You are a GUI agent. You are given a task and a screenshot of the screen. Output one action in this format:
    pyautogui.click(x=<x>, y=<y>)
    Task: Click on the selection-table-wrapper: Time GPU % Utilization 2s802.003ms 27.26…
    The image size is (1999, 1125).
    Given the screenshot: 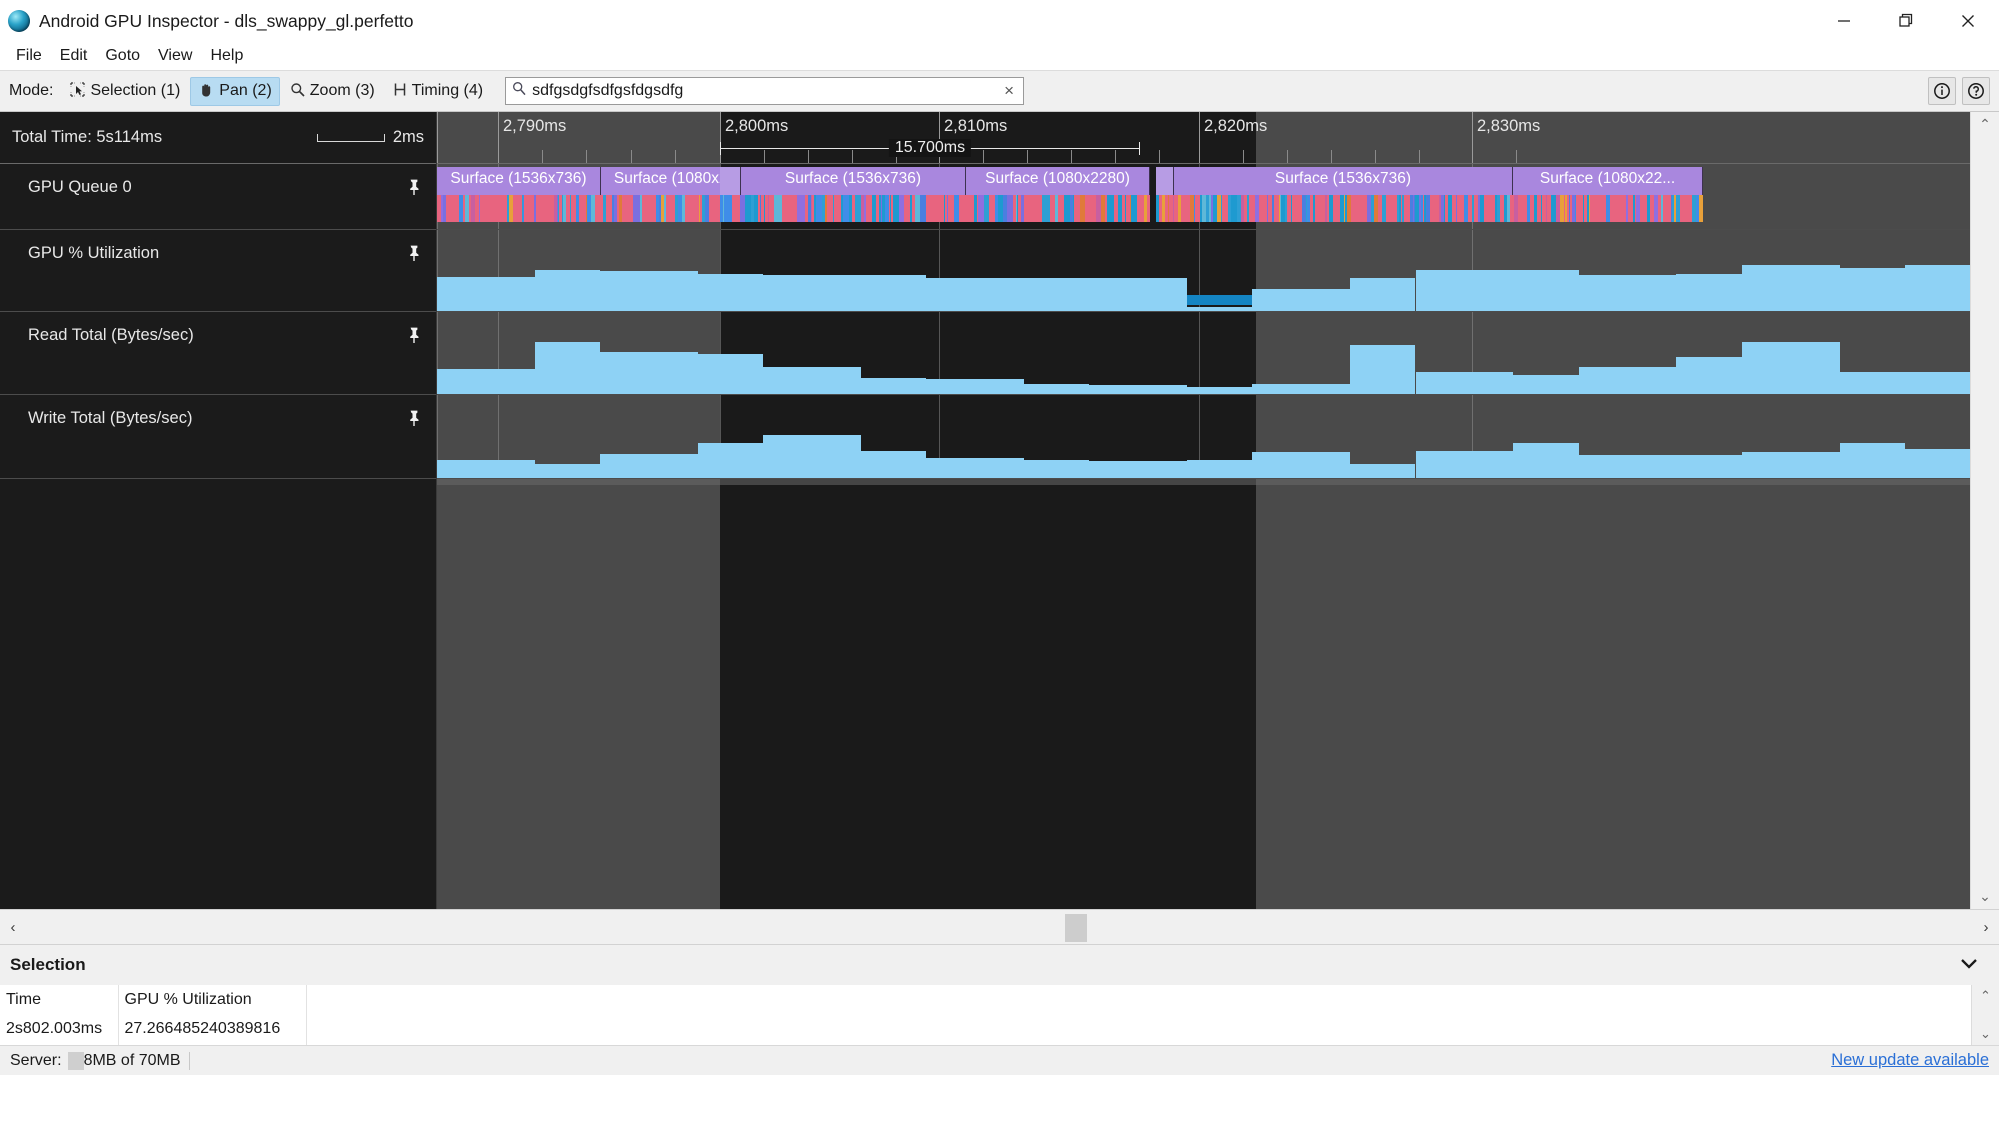 What is the action you would take?
    pyautogui.click(x=999, y=1015)
    